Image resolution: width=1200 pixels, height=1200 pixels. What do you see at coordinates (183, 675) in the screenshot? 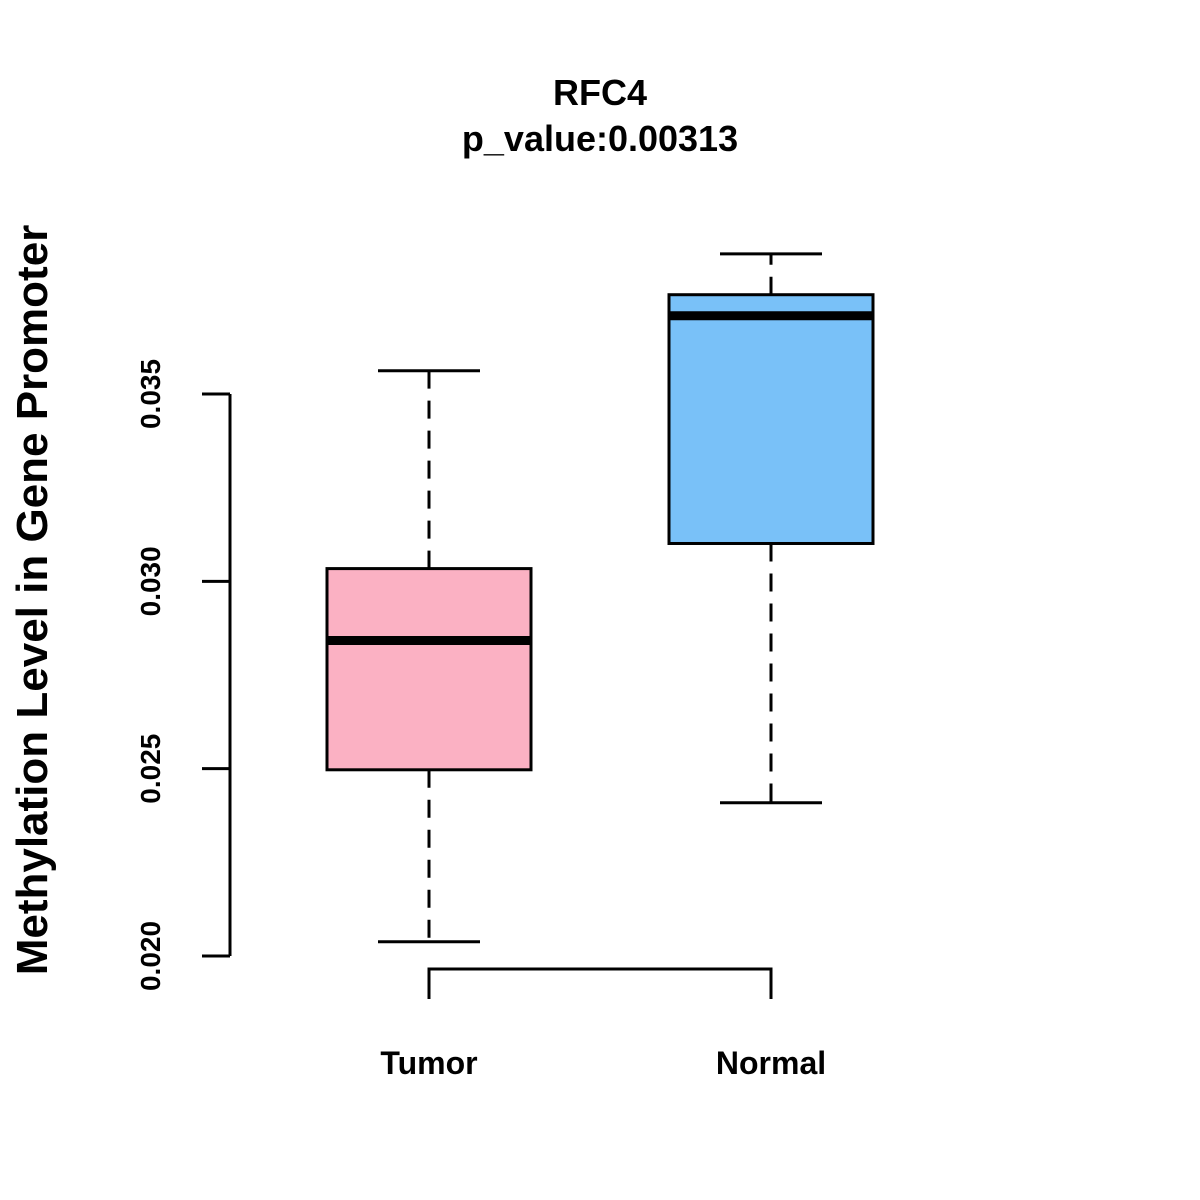
I see `y-axis: 0.020 0.025 0.030 0.035` at bounding box center [183, 675].